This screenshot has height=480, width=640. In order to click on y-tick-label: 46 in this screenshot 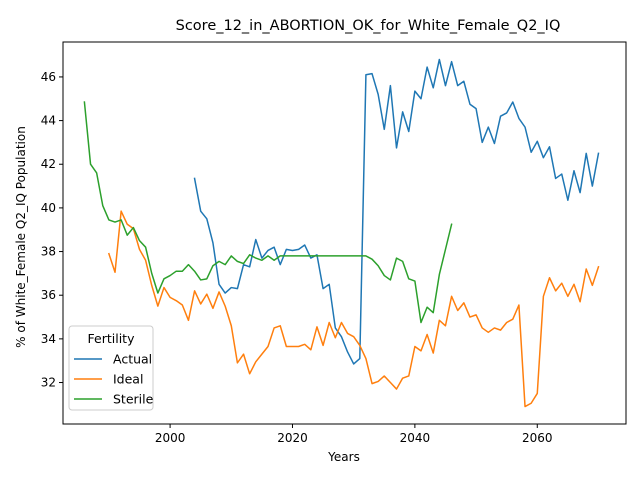, I will do `click(48, 77)`.